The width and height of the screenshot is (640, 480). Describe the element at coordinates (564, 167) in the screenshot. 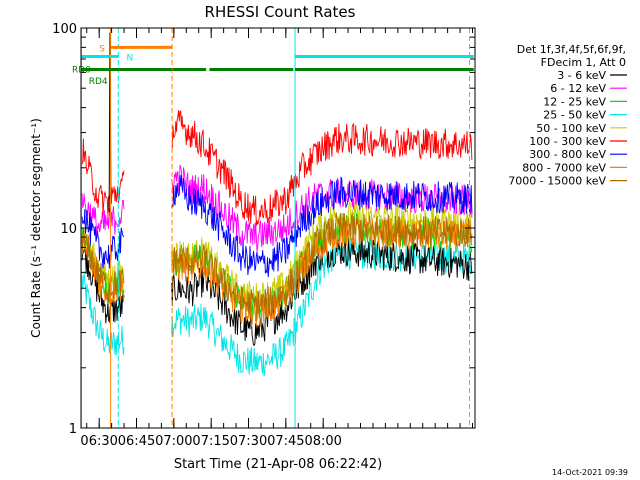

I see `legend-label: 800 - 7000 keV` at that location.